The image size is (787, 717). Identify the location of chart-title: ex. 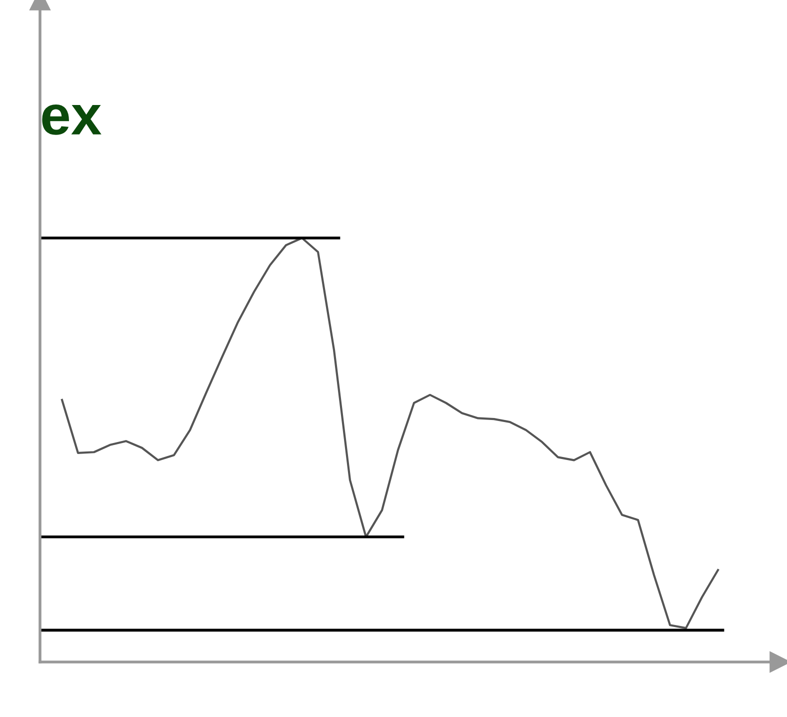
(72, 119).